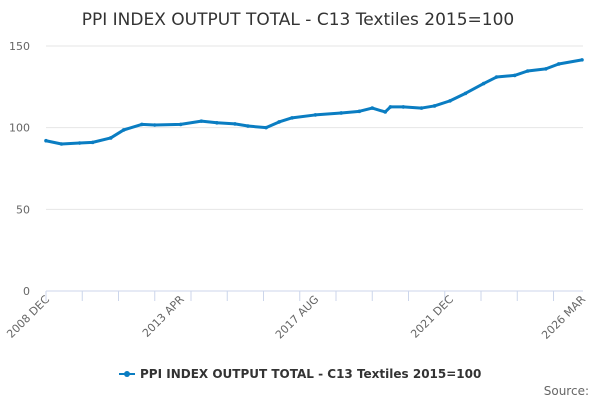 The width and height of the screenshot is (600, 400). I want to click on x-tick-label: 2017 AUG, so click(297, 317).